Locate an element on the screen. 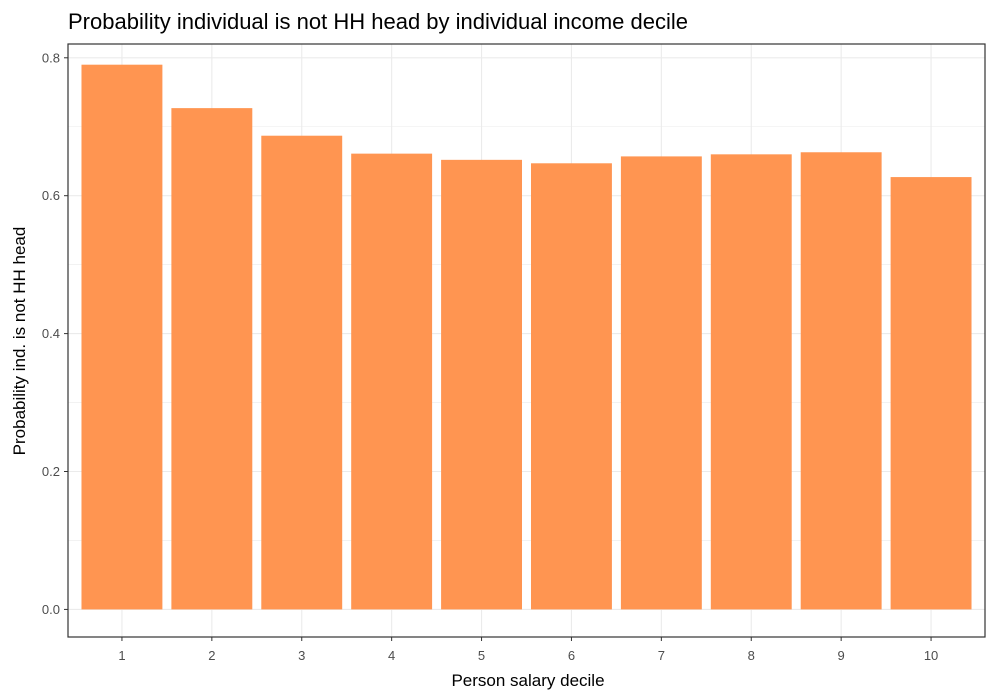  x-tick-label: 9 is located at coordinates (841, 655).